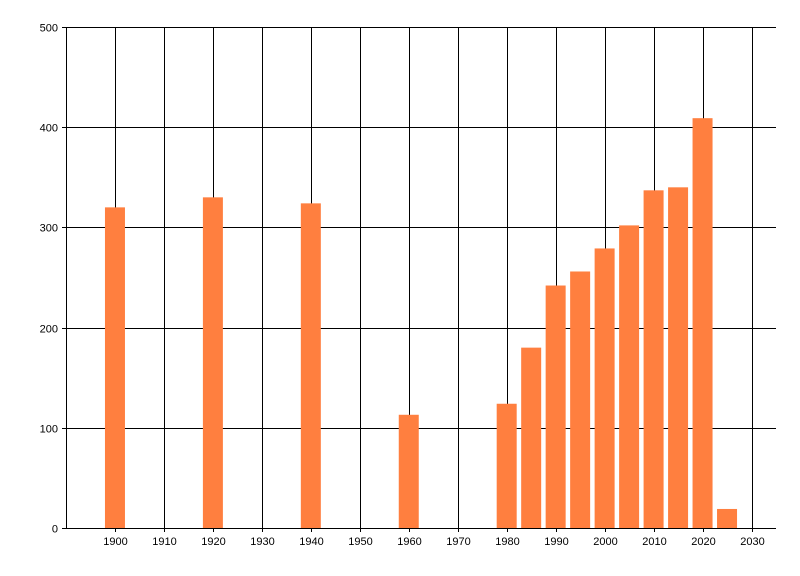 Image resolution: width=800 pixels, height=576 pixels. I want to click on x-tick-label: 1970, so click(458, 542).